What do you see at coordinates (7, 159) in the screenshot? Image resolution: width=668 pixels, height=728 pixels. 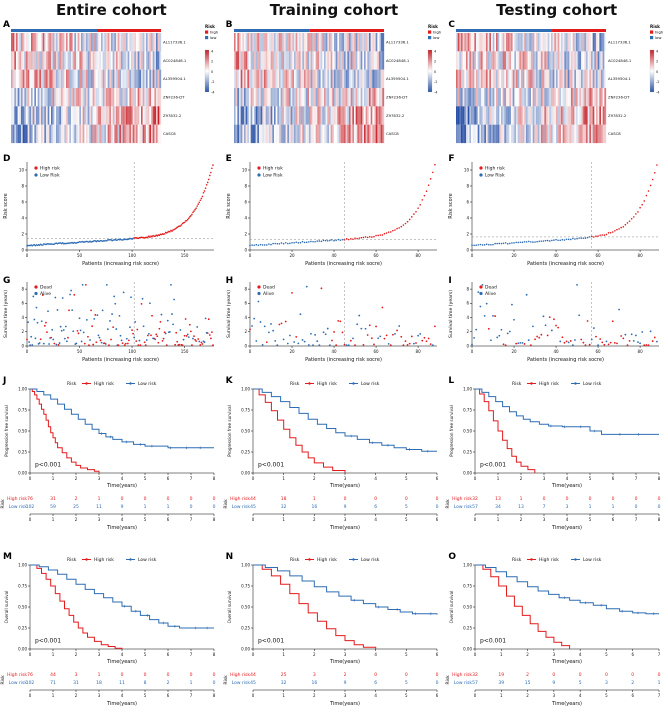 I see `panel-letter-D: D` at bounding box center [7, 159].